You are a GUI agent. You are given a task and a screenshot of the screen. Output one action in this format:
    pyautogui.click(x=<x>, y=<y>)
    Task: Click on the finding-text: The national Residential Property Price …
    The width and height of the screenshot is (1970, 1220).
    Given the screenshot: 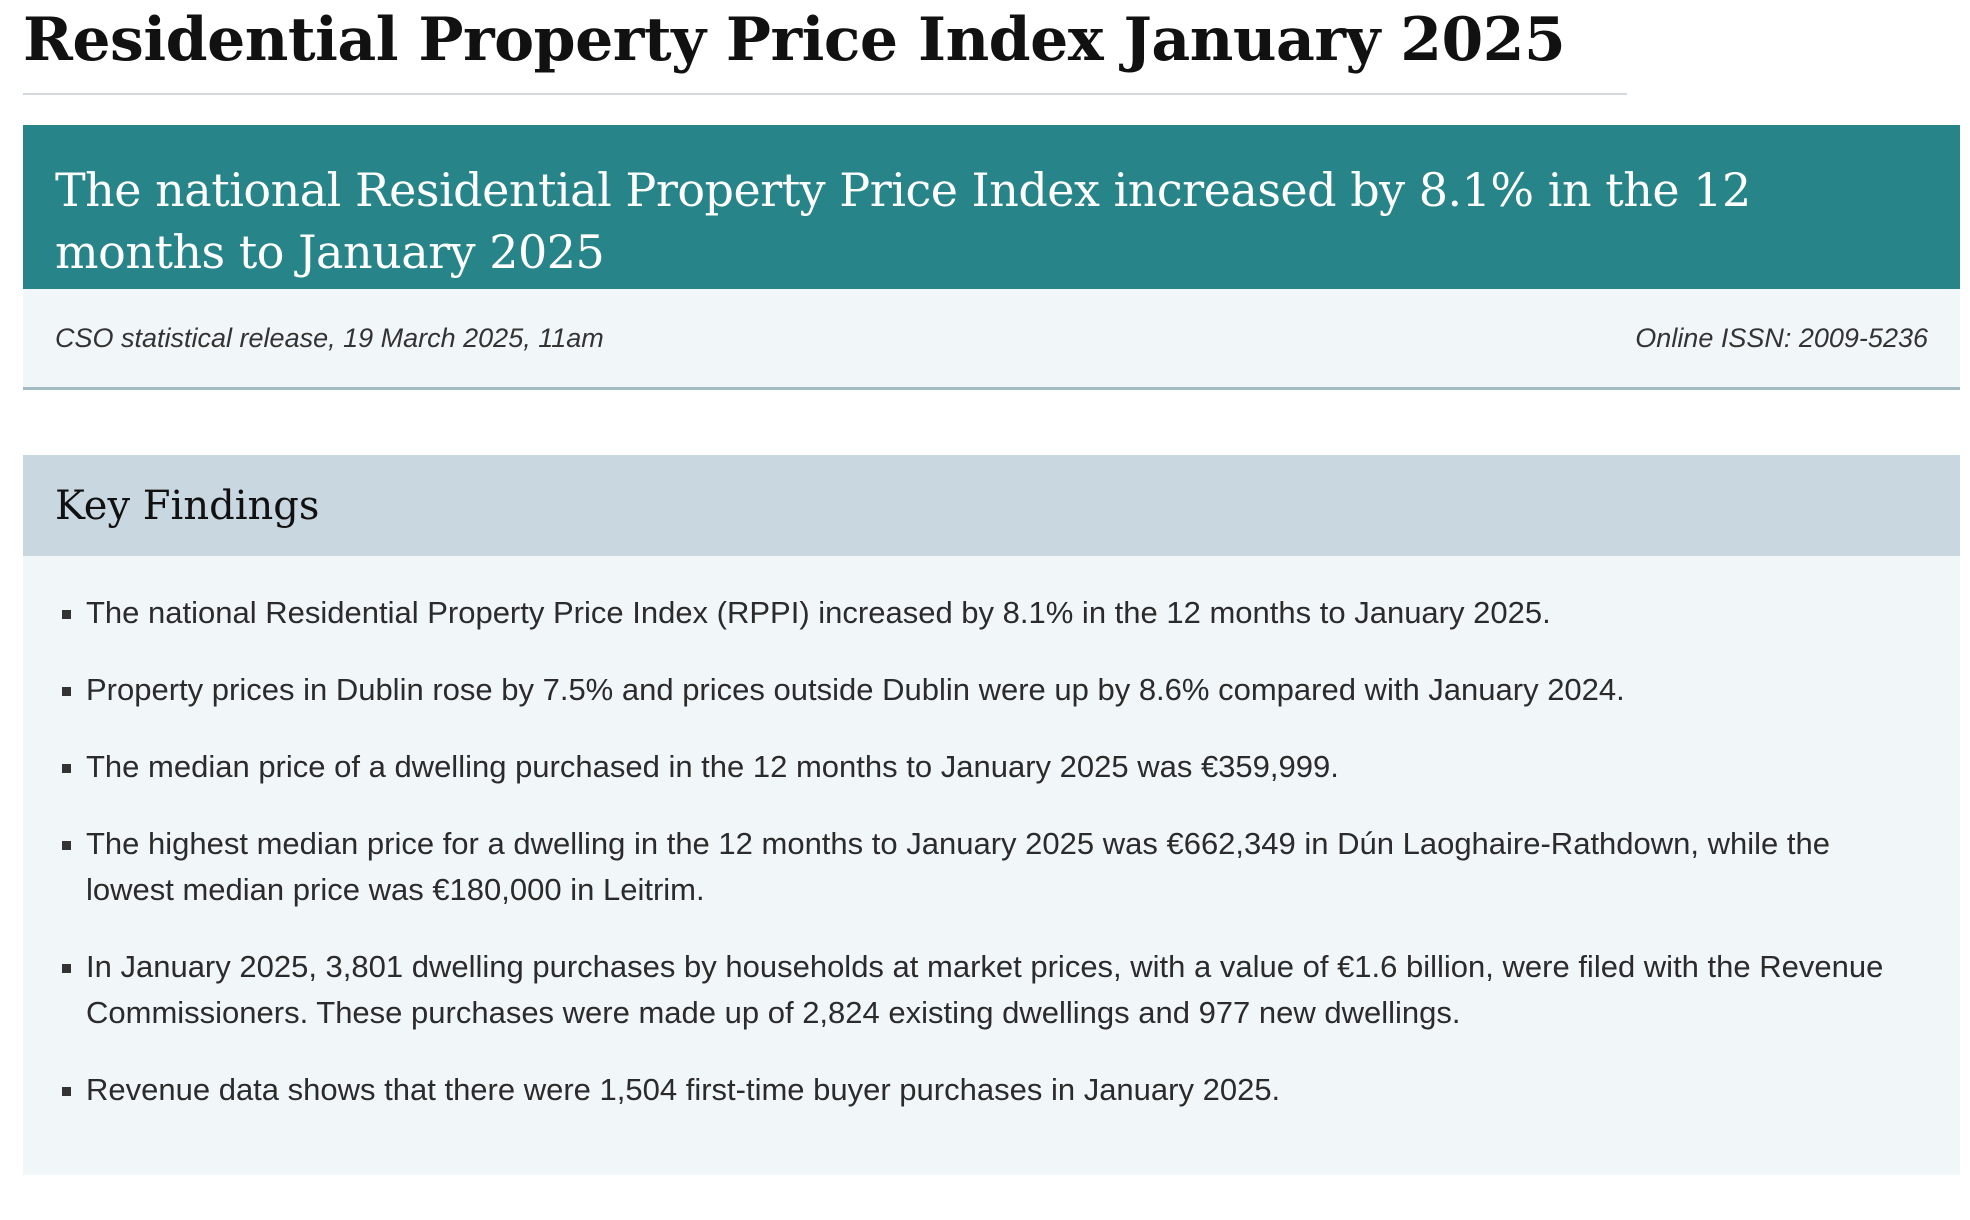 What is the action you would take?
    pyautogui.click(x=818, y=612)
    